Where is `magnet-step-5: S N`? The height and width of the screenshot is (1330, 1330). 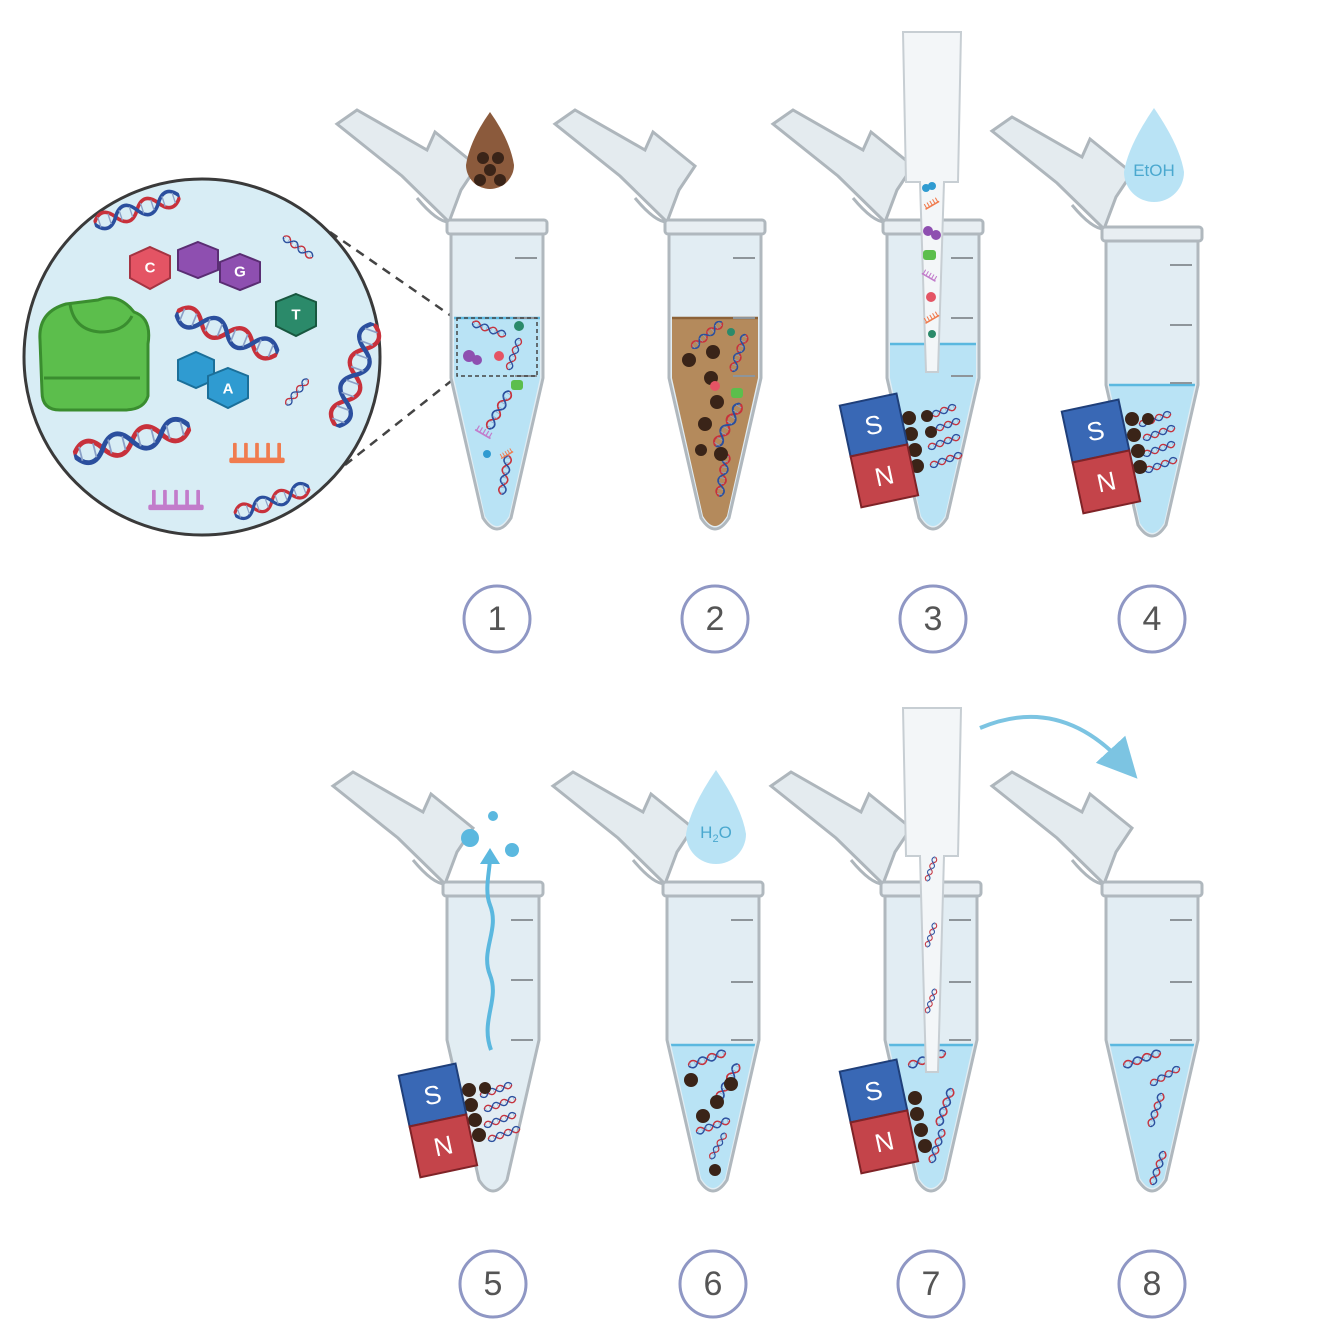
magnet-step-5: S N is located at coordinates (438, 1120).